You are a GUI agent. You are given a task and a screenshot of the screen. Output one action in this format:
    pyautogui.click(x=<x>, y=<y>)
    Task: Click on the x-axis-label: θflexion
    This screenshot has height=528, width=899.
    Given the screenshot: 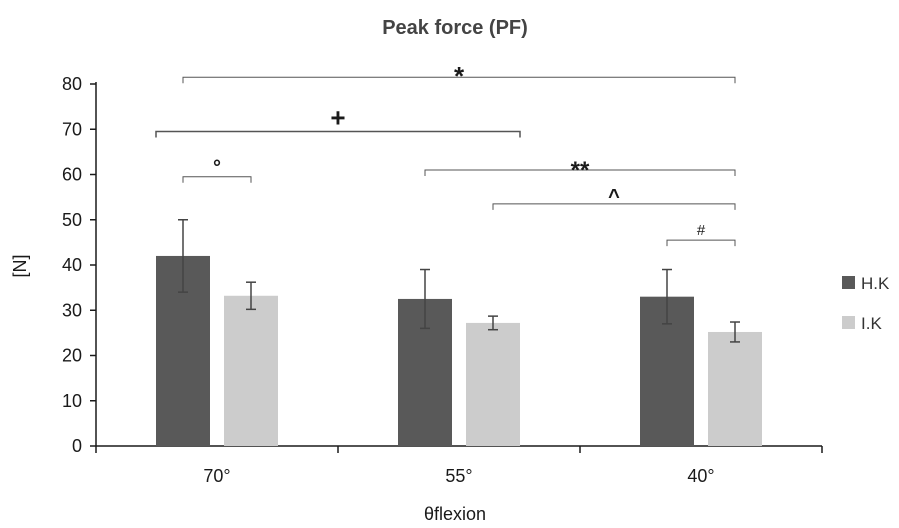 What is the action you would take?
    pyautogui.click(x=455, y=514)
    